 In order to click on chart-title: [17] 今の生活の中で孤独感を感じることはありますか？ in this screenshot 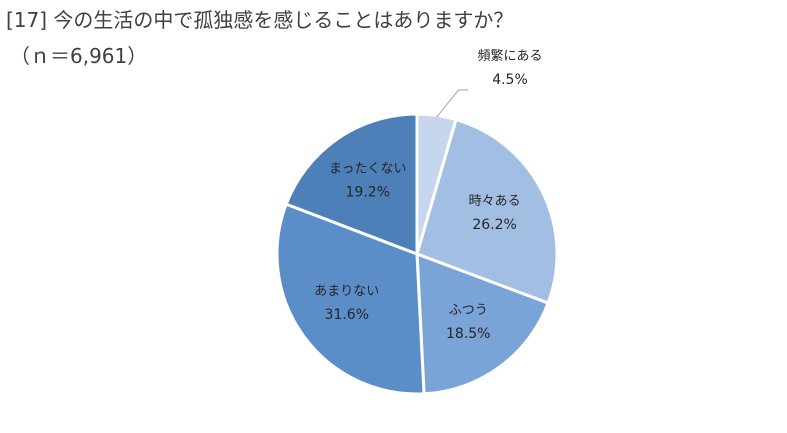, I will do `click(260, 20)`.